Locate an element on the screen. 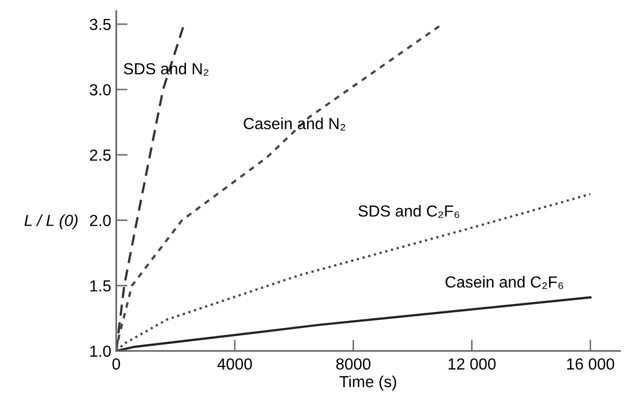  x-tick-label: 16 000 is located at coordinates (590, 364).